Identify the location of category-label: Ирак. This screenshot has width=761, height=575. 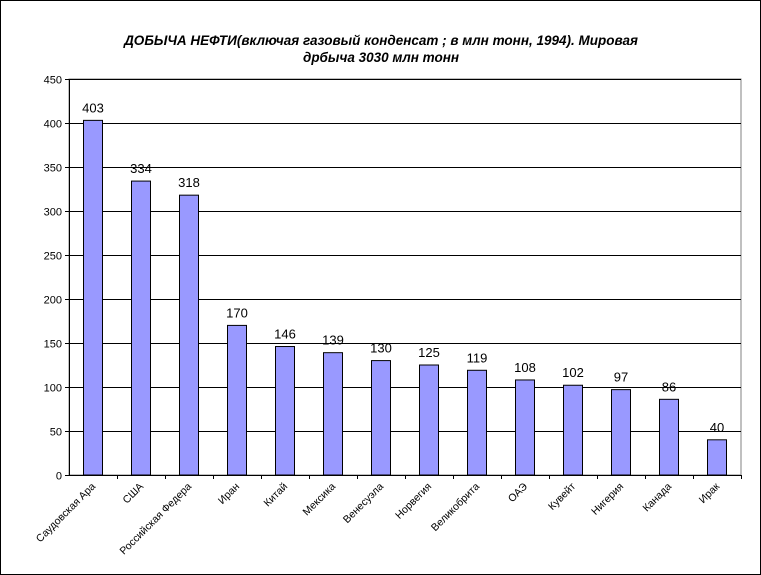
(710, 493).